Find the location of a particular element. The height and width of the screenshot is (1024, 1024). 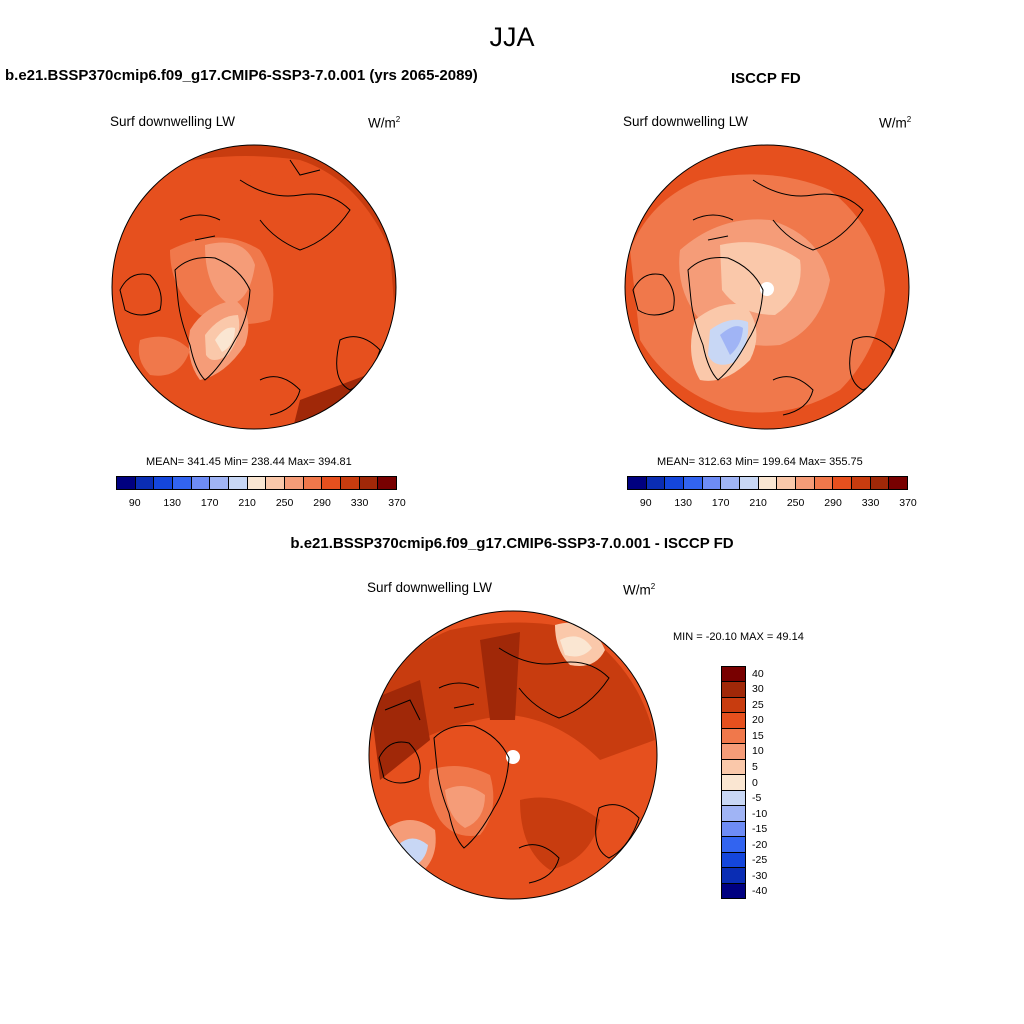

diff-colorbar is located at coordinates (733, 782).